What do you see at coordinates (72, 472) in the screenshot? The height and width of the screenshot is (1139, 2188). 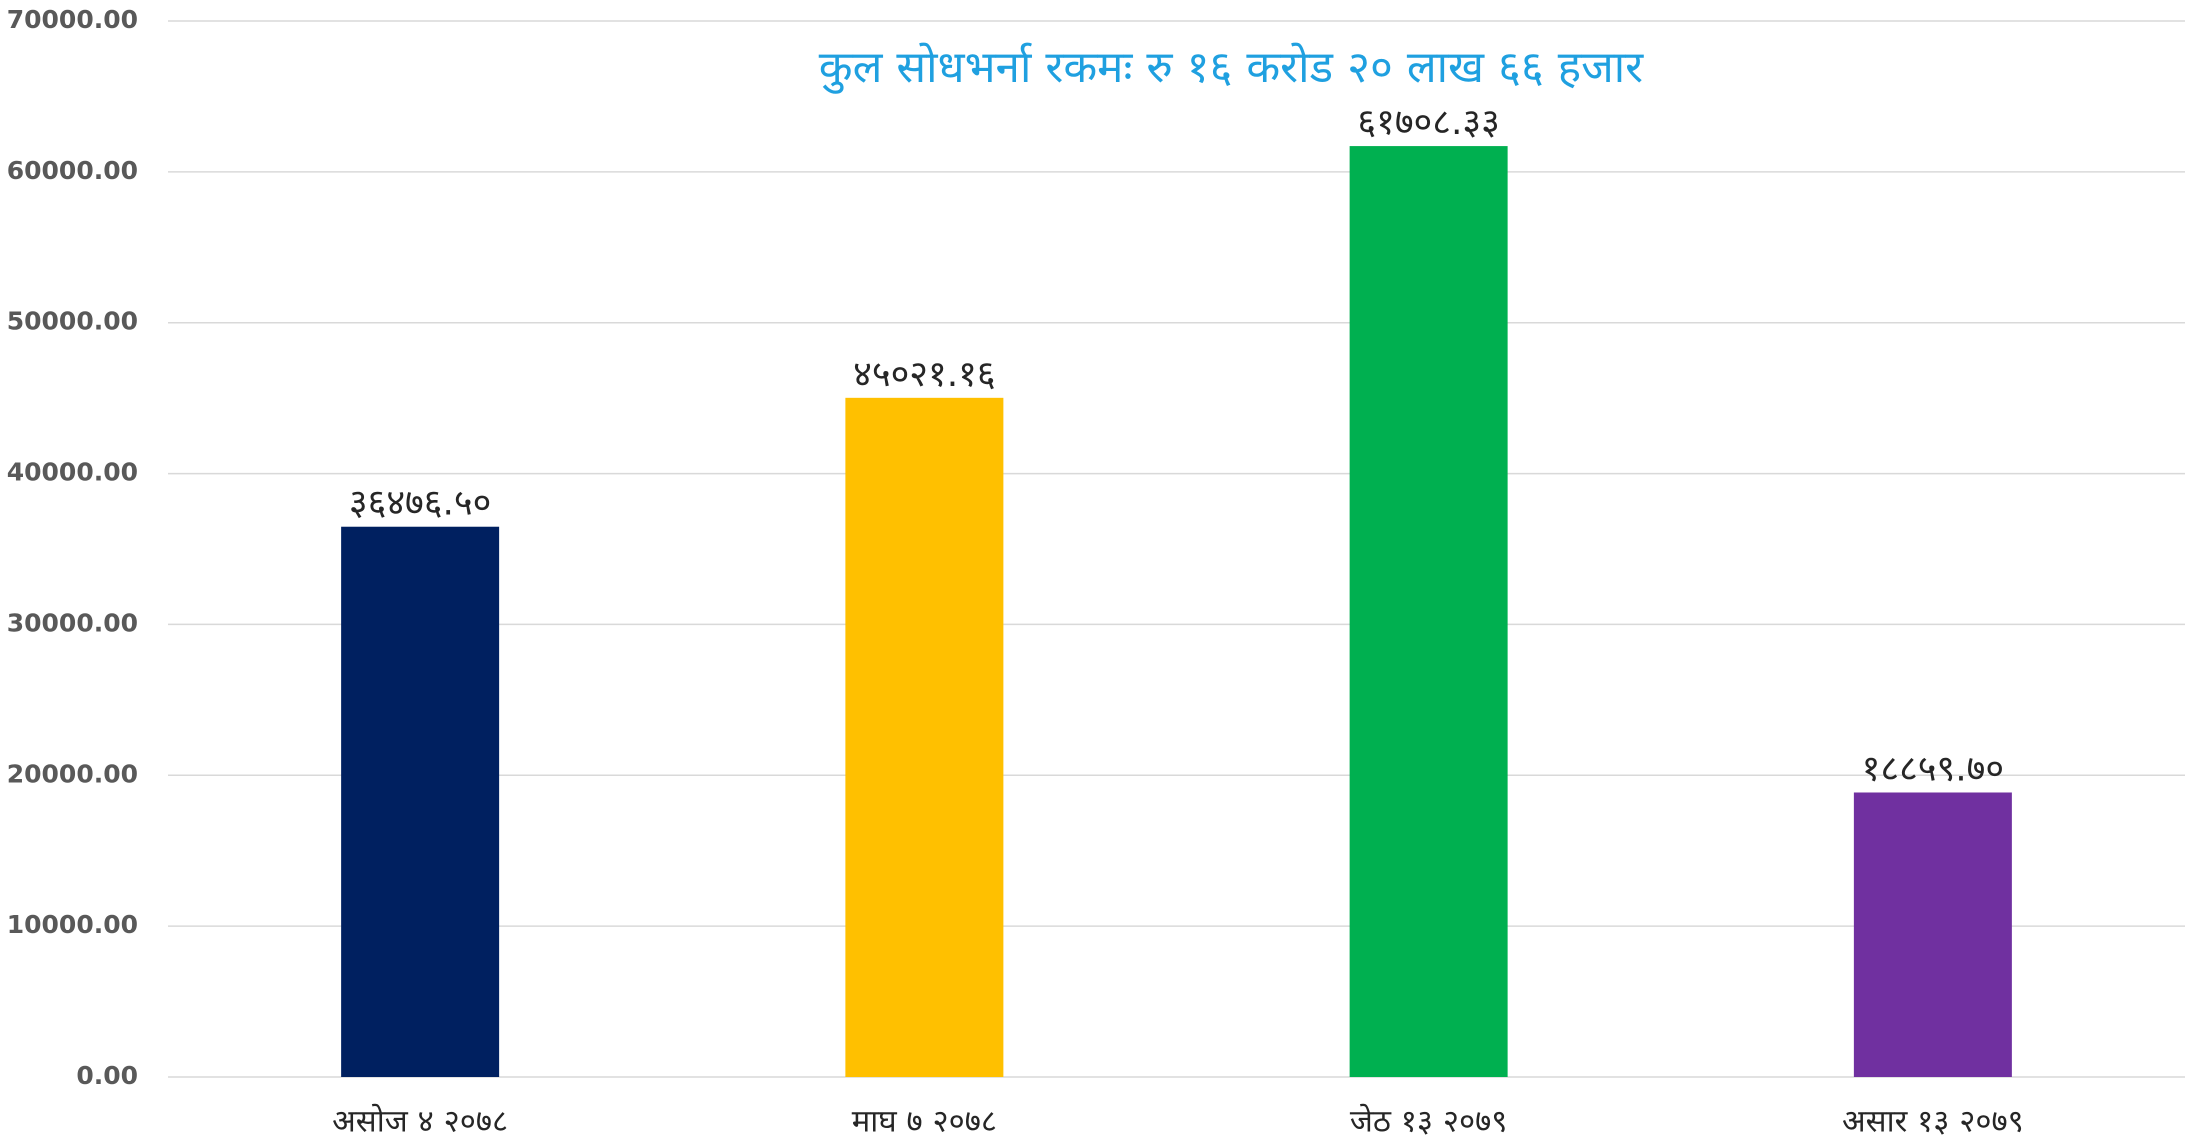 I see `y-tick-label: 40000.00` at bounding box center [72, 472].